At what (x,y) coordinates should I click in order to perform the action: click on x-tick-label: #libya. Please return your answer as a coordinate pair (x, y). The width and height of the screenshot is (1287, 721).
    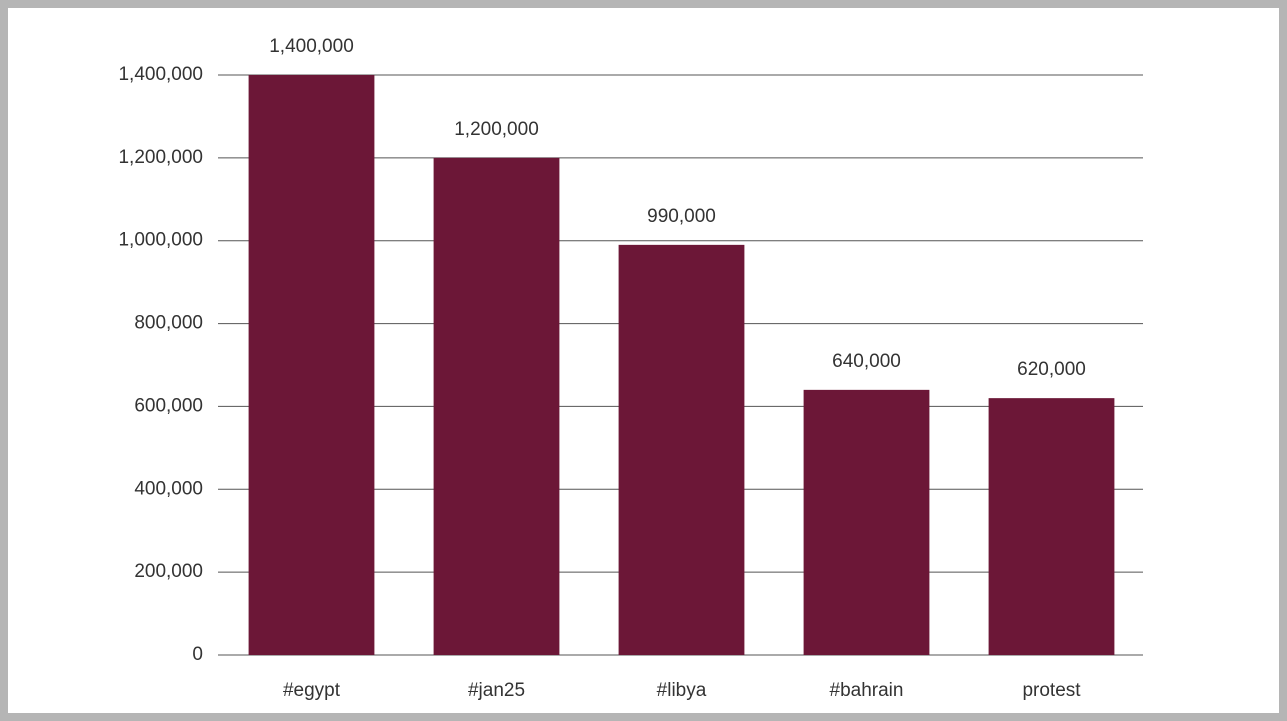
    Looking at the image, I should click on (682, 690).